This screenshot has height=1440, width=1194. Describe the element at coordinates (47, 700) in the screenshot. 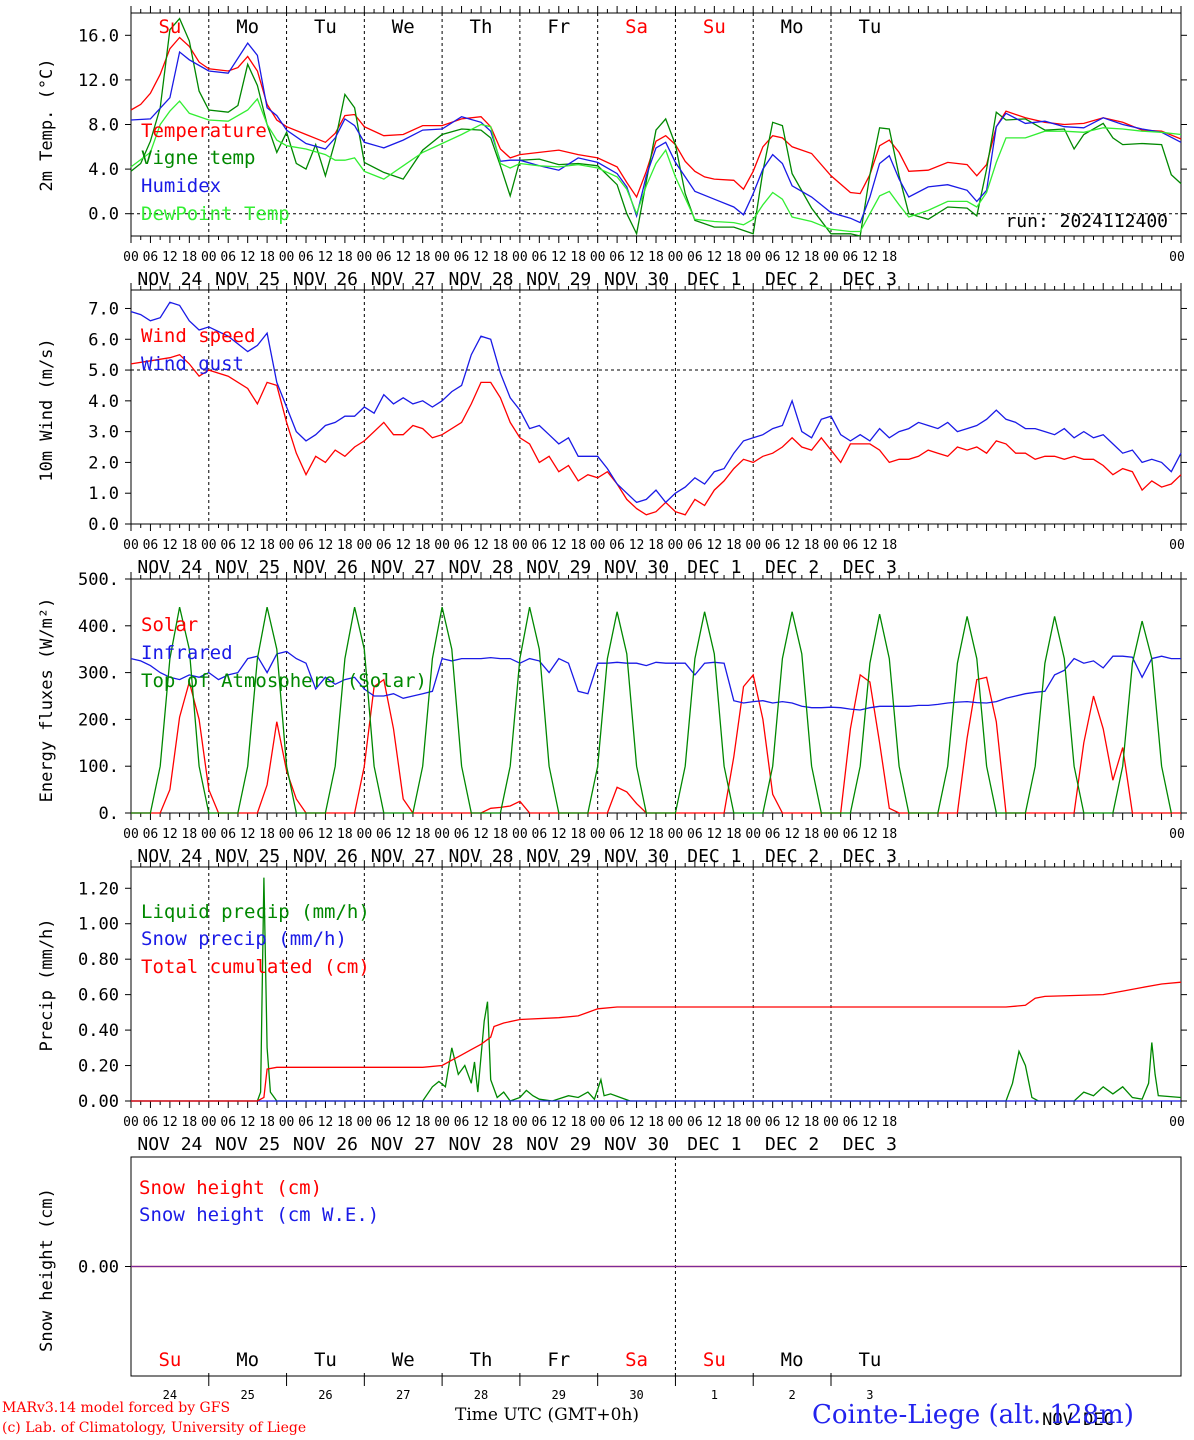

I see `energy-ylabel: Energy fluxes (W/m²)` at that location.